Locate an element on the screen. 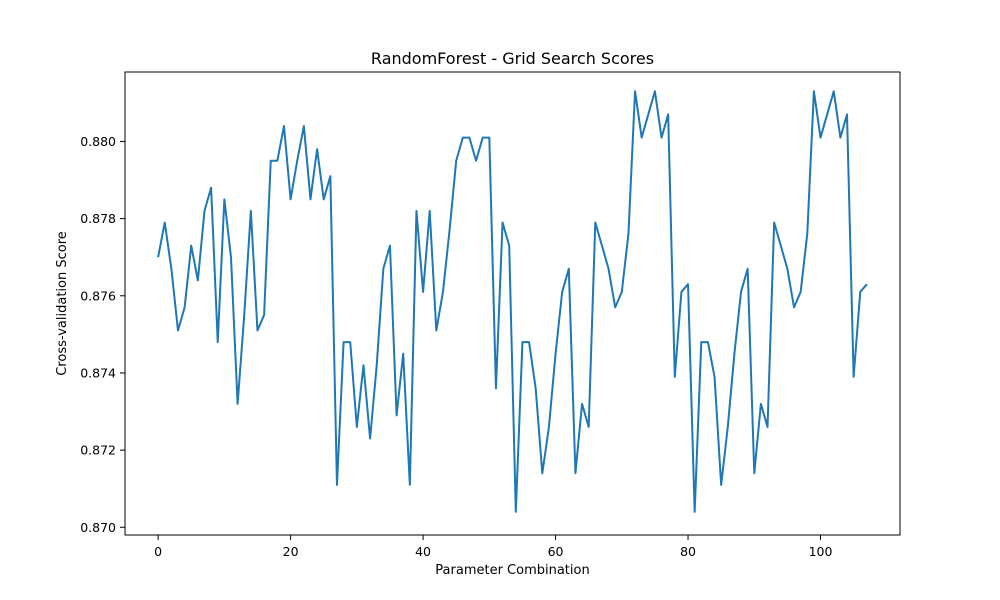 This screenshot has height=600, width=1000. x-tick-label: 60 is located at coordinates (556, 551).